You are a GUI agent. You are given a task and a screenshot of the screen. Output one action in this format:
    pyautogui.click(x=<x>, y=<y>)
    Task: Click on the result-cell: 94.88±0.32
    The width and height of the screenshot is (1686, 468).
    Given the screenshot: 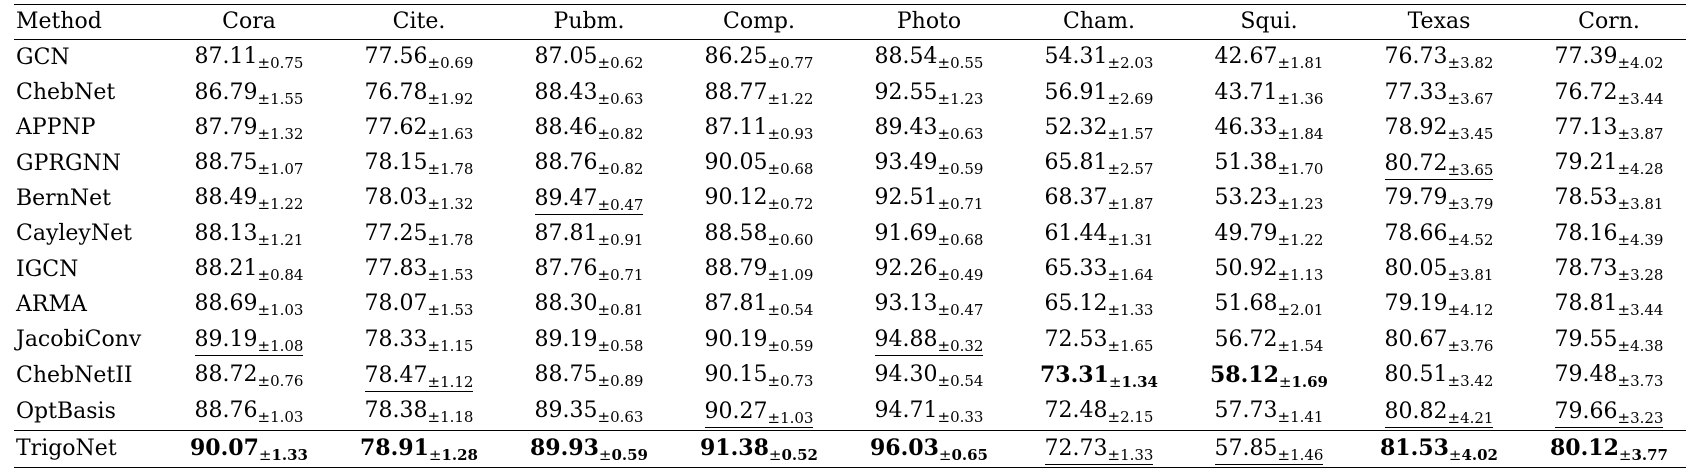 What is the action you would take?
    pyautogui.click(x=929, y=340)
    